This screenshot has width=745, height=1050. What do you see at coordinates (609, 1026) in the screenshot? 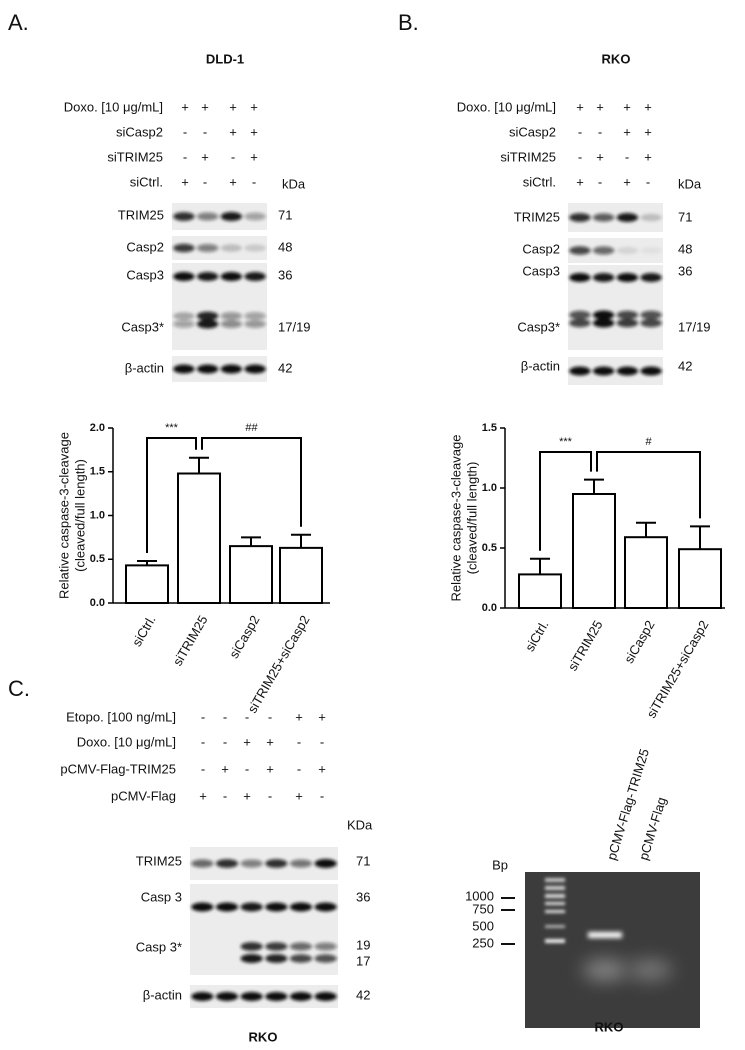
I see `caption: RKO` at bounding box center [609, 1026].